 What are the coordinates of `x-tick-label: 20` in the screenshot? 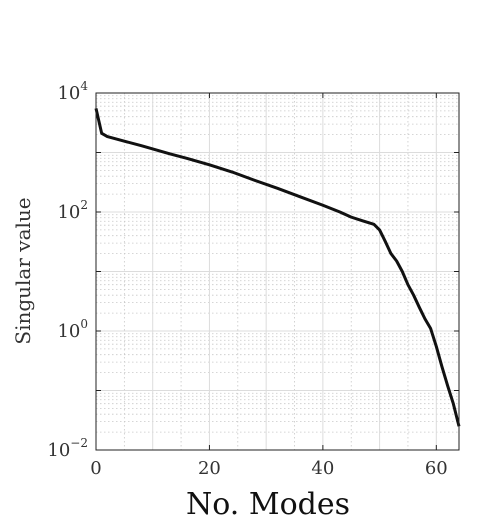 It's located at (209, 468).